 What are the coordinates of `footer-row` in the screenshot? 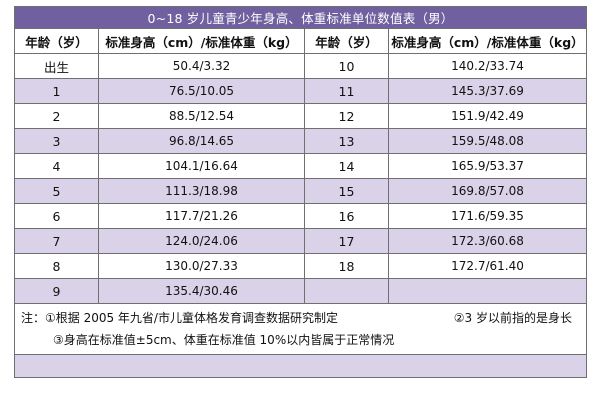 It's located at (300, 366).